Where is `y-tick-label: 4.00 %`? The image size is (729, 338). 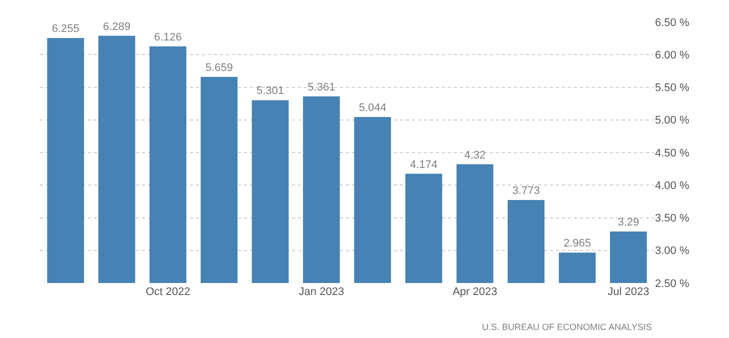
y-tick-label: 4.00 % is located at coordinates (672, 186).